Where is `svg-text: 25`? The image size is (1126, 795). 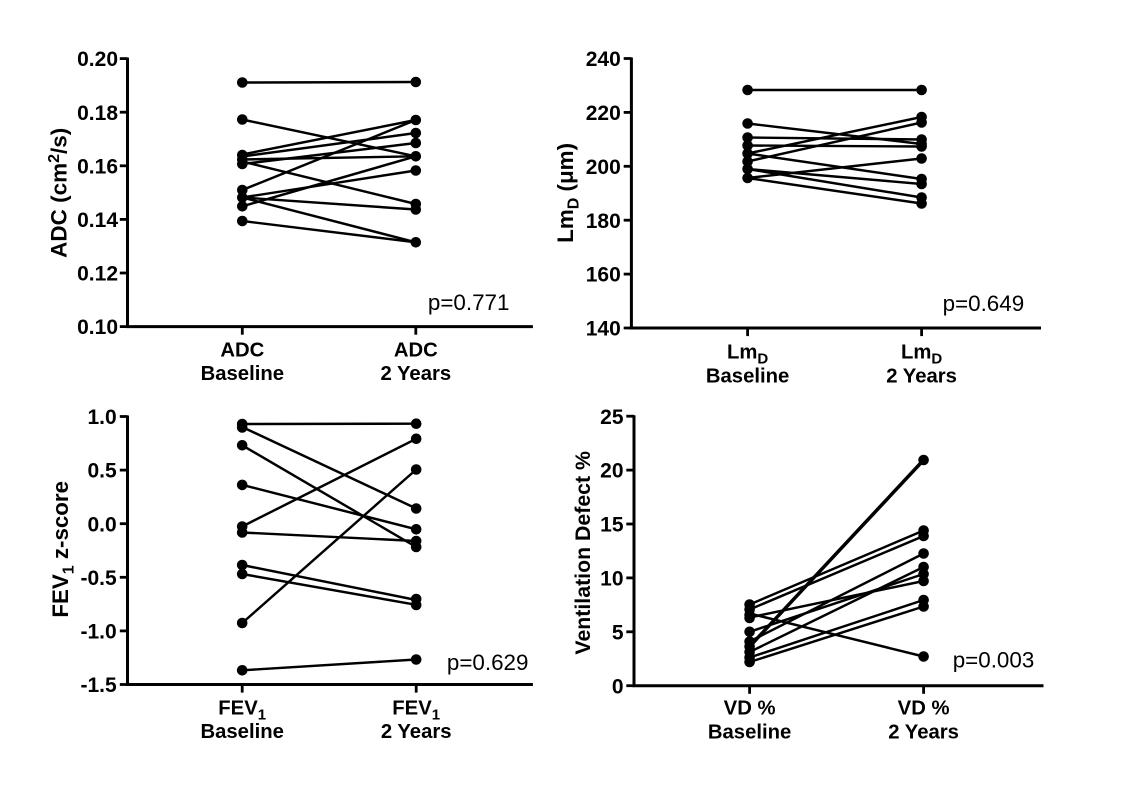 svg-text: 25 is located at coordinates (612, 417).